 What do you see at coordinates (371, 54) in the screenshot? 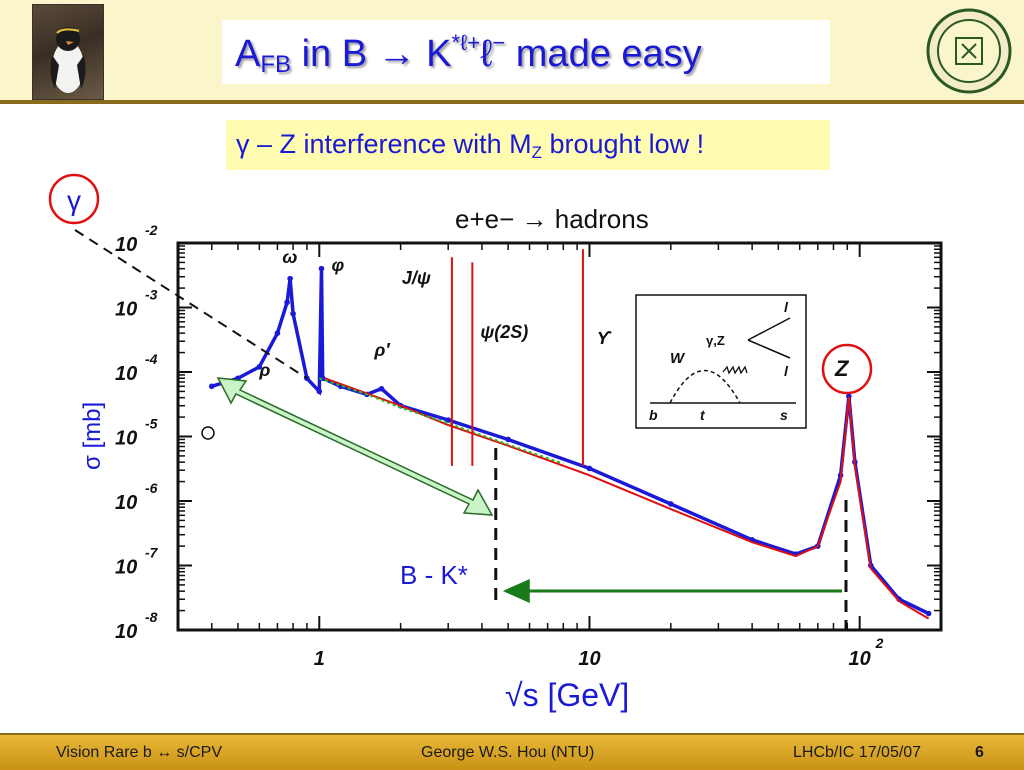
I see `title-rest: in B → K` at bounding box center [371, 54].